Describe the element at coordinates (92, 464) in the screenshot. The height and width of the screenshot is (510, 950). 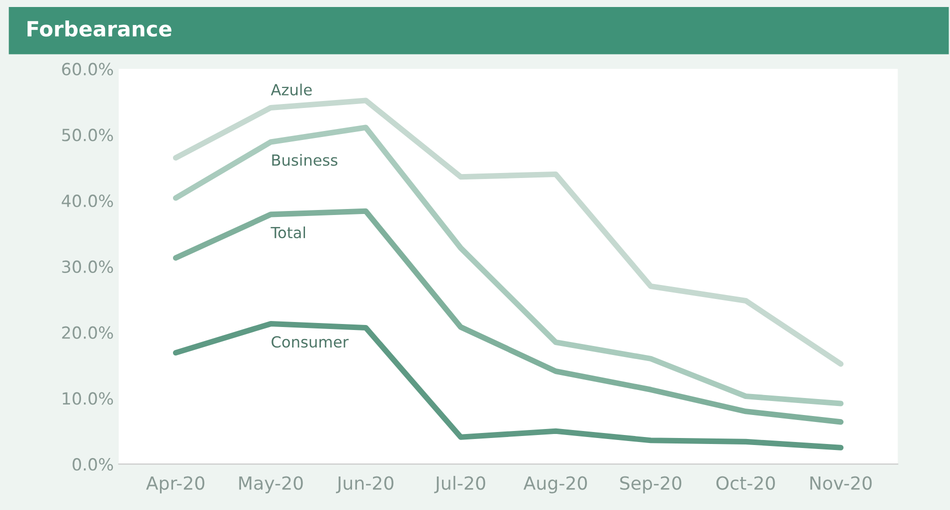
I see `y-tick-label: 0.0%` at that location.